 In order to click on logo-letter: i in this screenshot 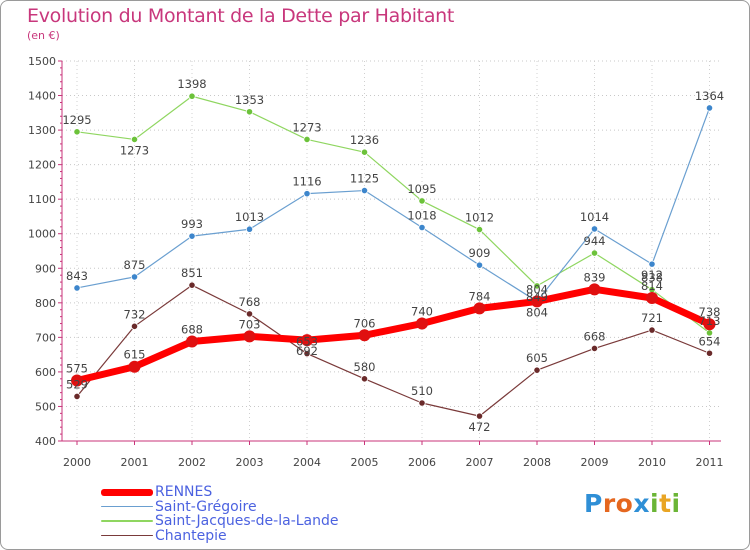, I will do `click(655, 503)`.